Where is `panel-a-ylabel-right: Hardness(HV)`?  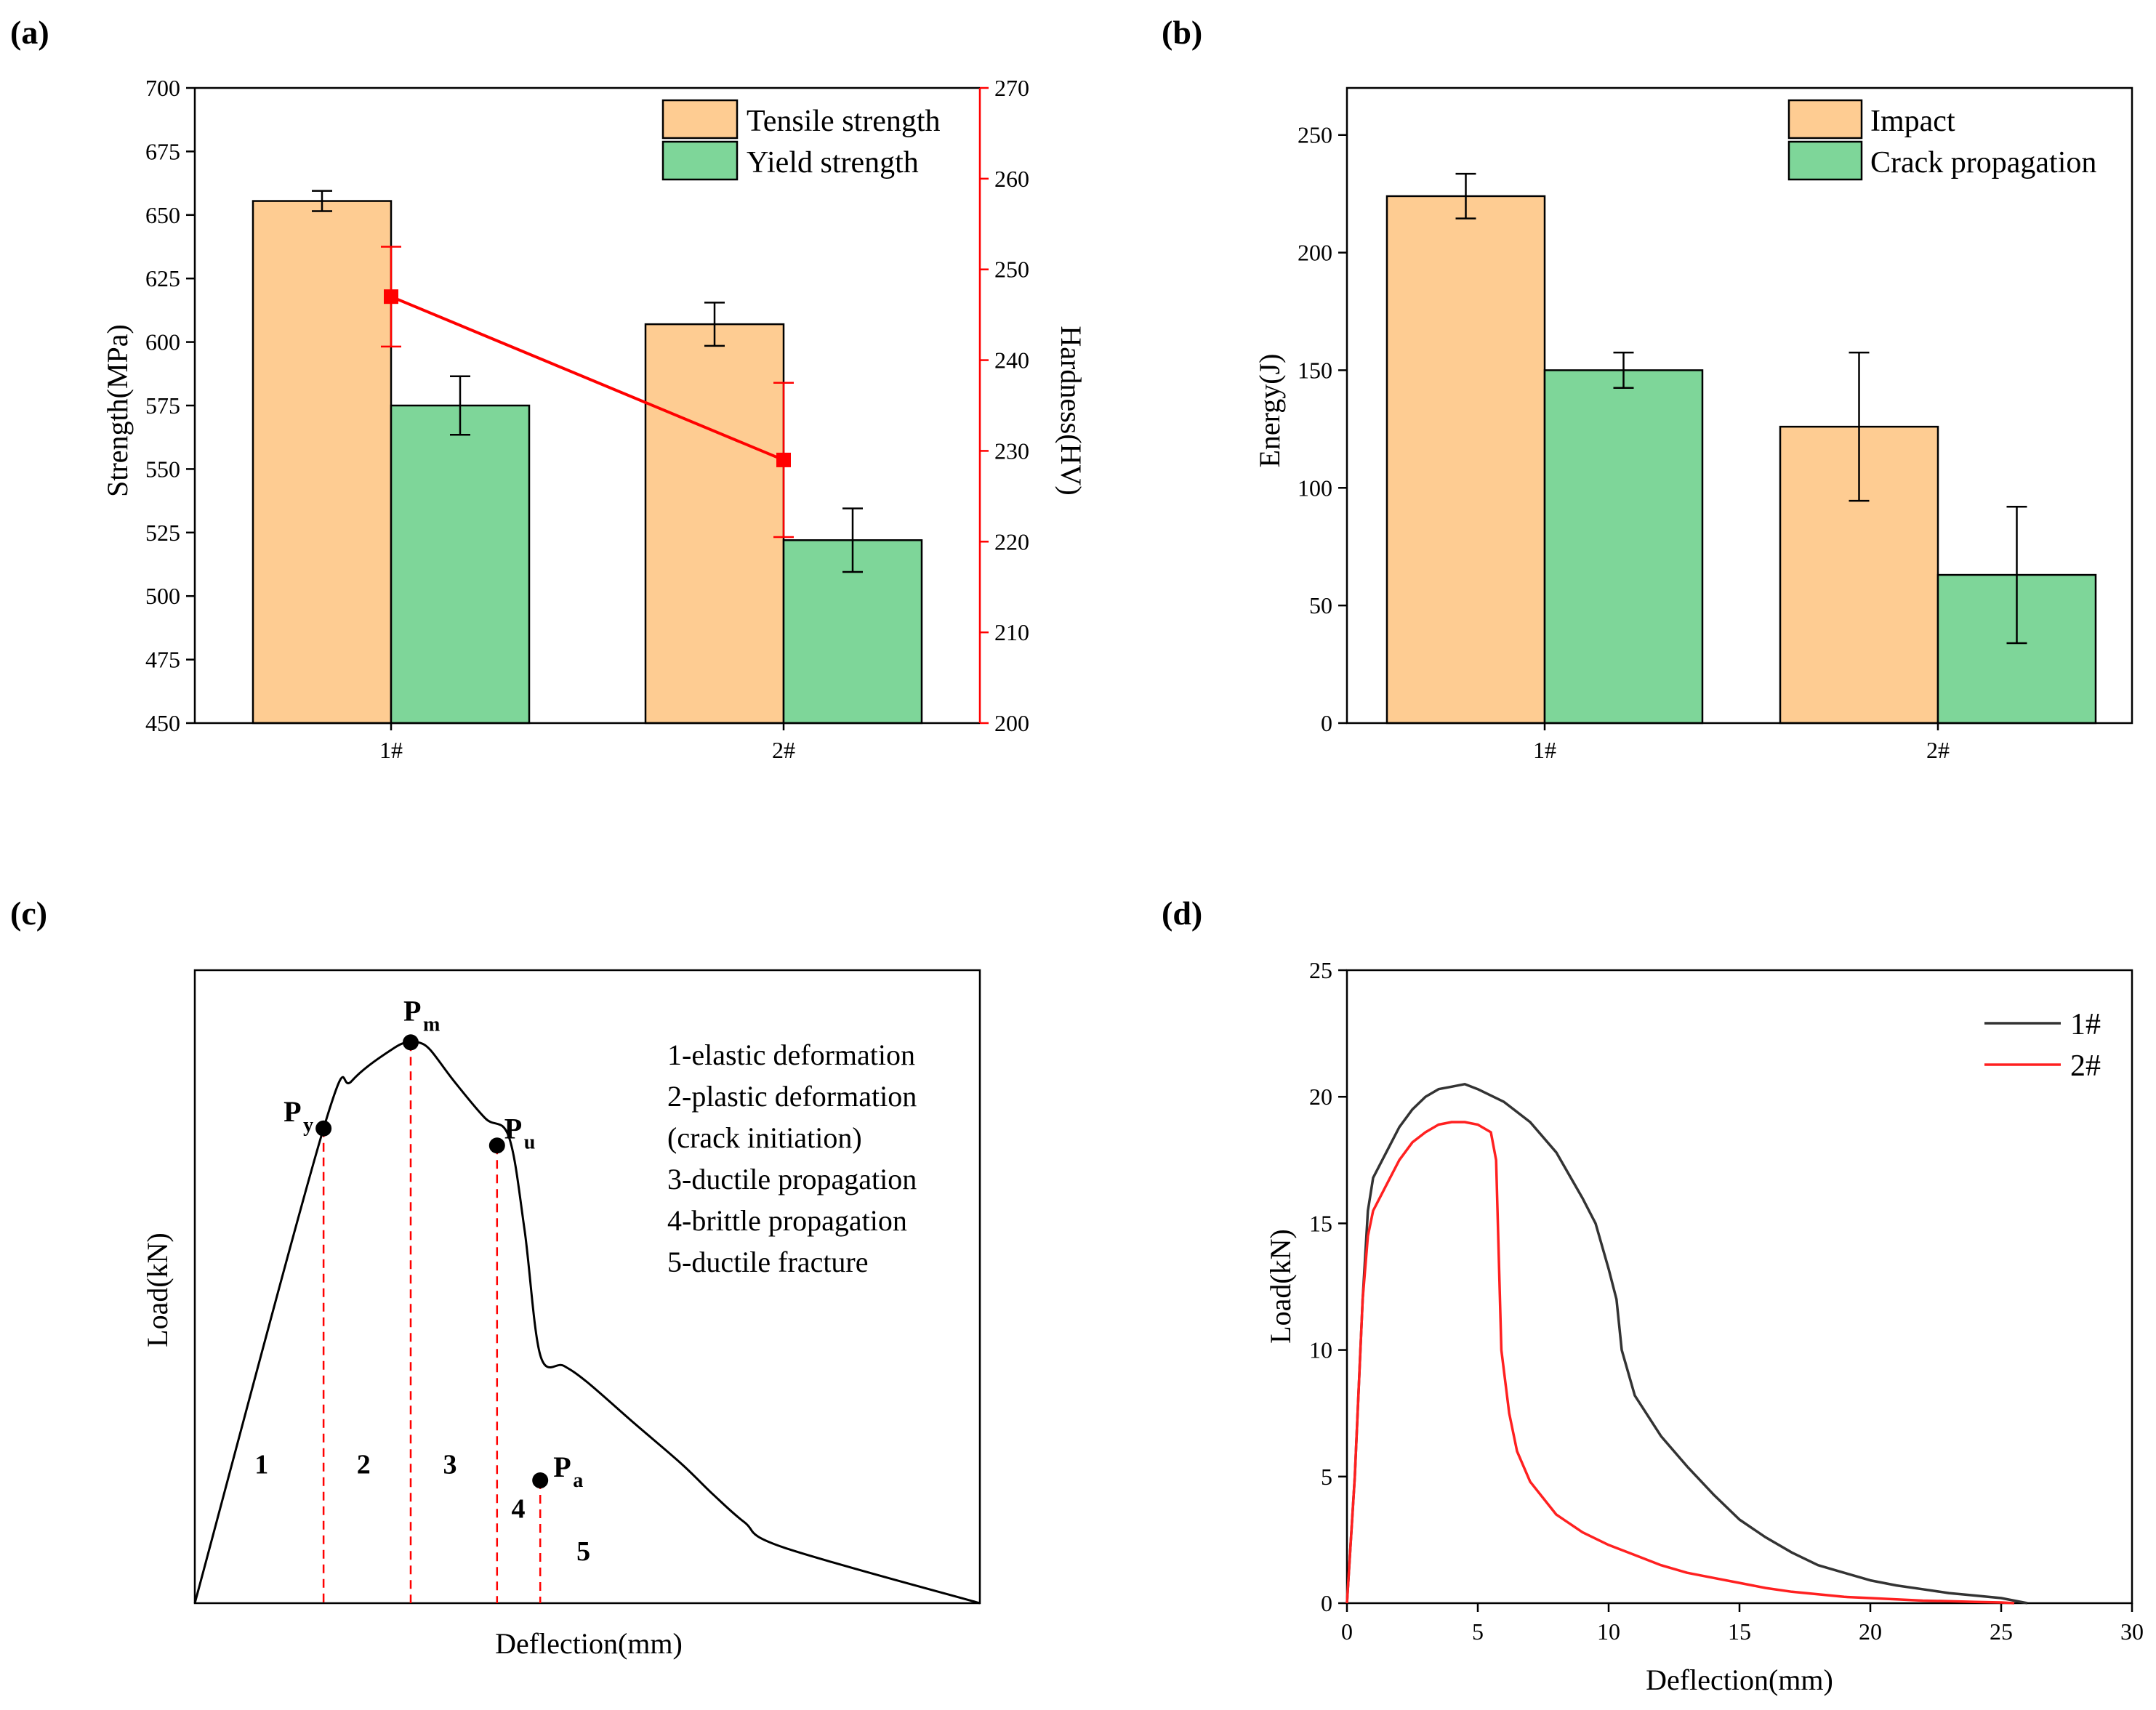
panel-a-ylabel-right: Hardness(HV) is located at coordinates (1071, 410).